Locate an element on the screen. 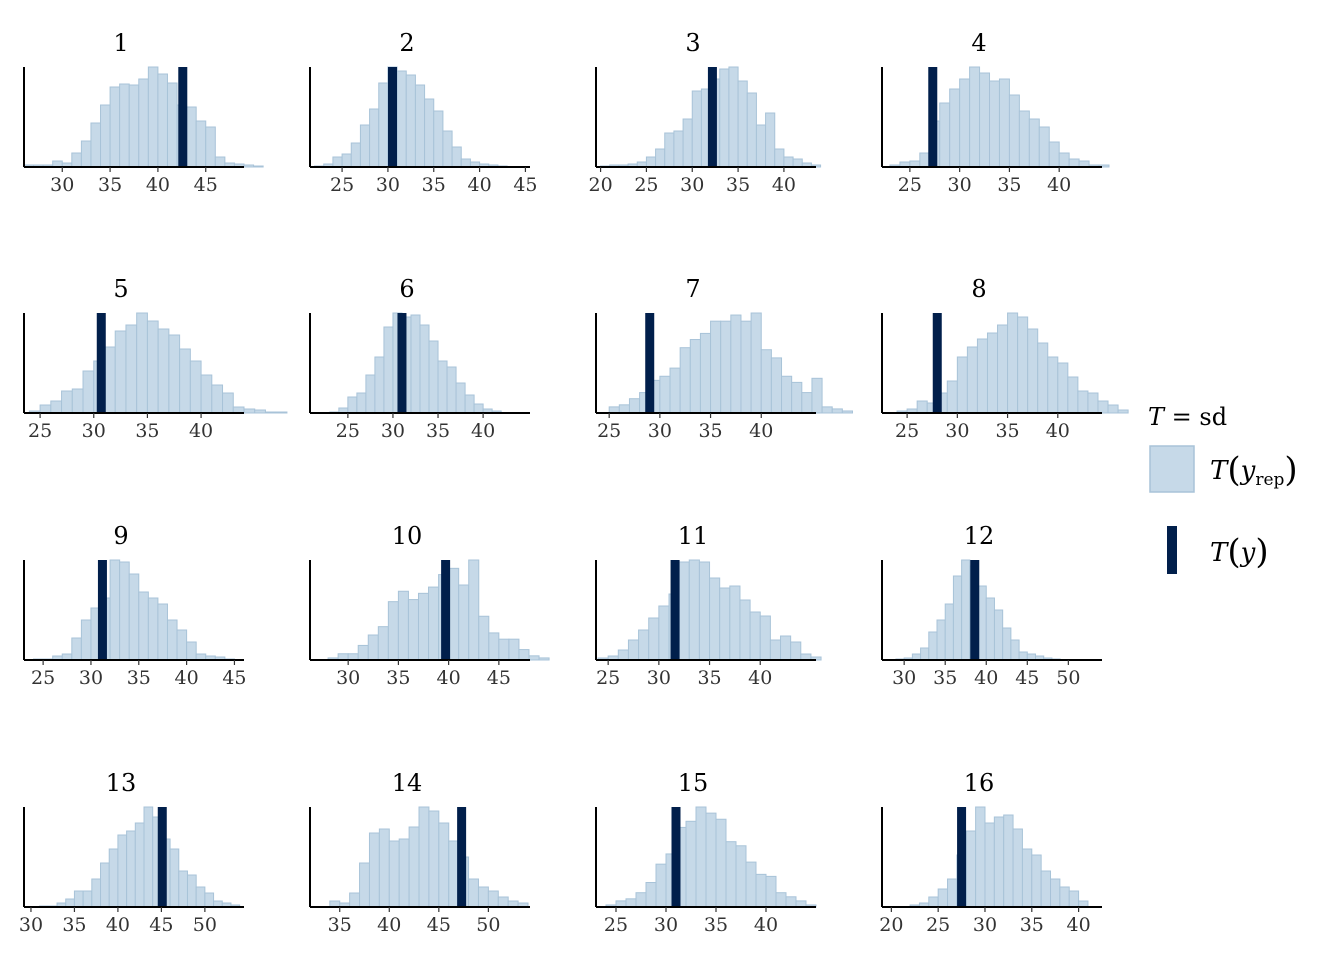  facet-title: 6 is located at coordinates (406, 289).